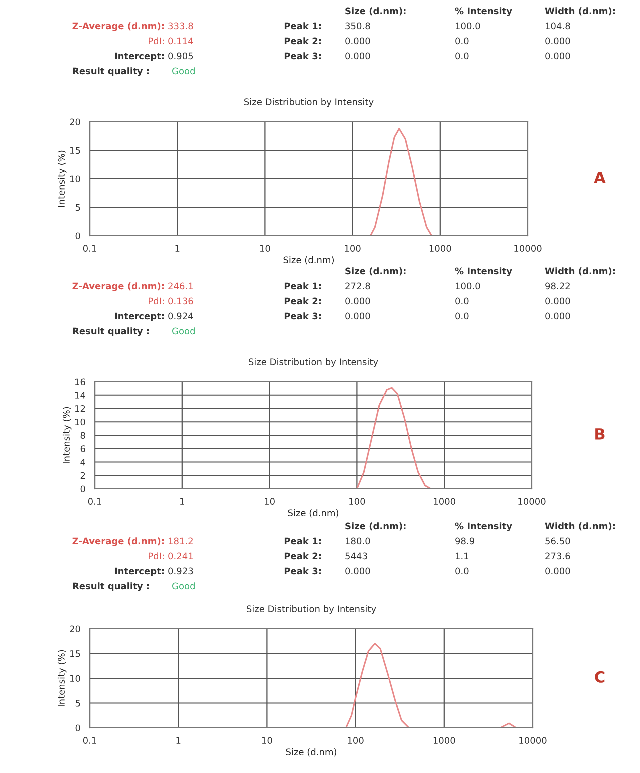 The image size is (640, 773). What do you see at coordinates (558, 26) in the screenshot?
I see `text: 104.8` at bounding box center [558, 26].